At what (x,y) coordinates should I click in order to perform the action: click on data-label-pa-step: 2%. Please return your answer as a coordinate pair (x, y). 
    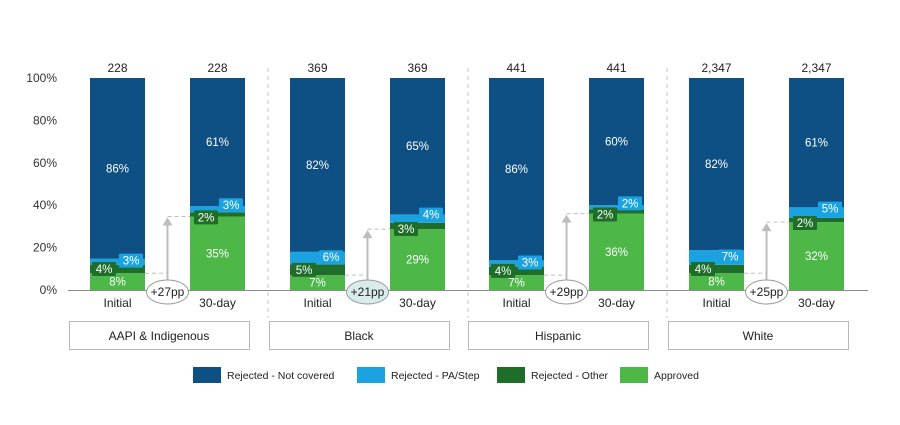
    Looking at the image, I should click on (630, 204).